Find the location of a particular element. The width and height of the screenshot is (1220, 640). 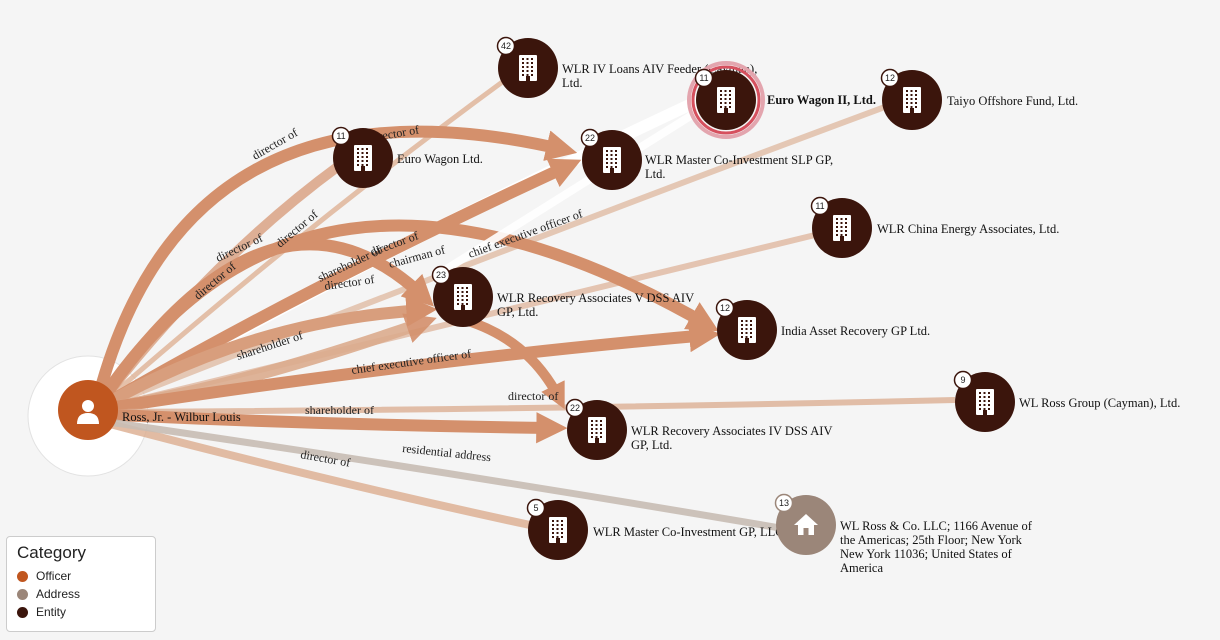

legend-item-address: Address is located at coordinates (81, 594).